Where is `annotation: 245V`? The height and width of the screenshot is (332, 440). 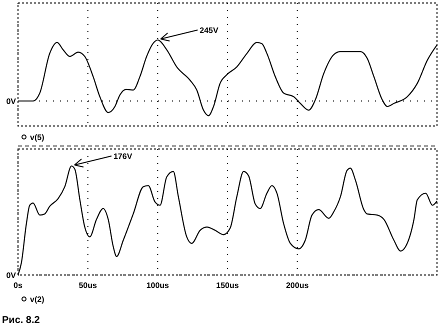 annotation: 245V is located at coordinates (210, 30).